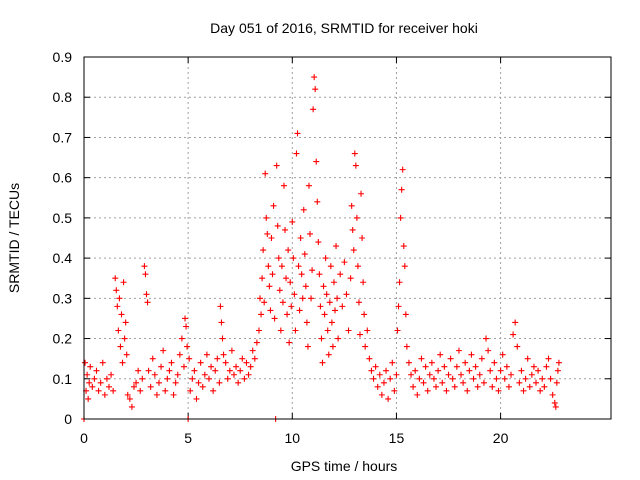  Describe the element at coordinates (63, 218) in the screenshot. I see `y-tick-label: 0.5` at that location.